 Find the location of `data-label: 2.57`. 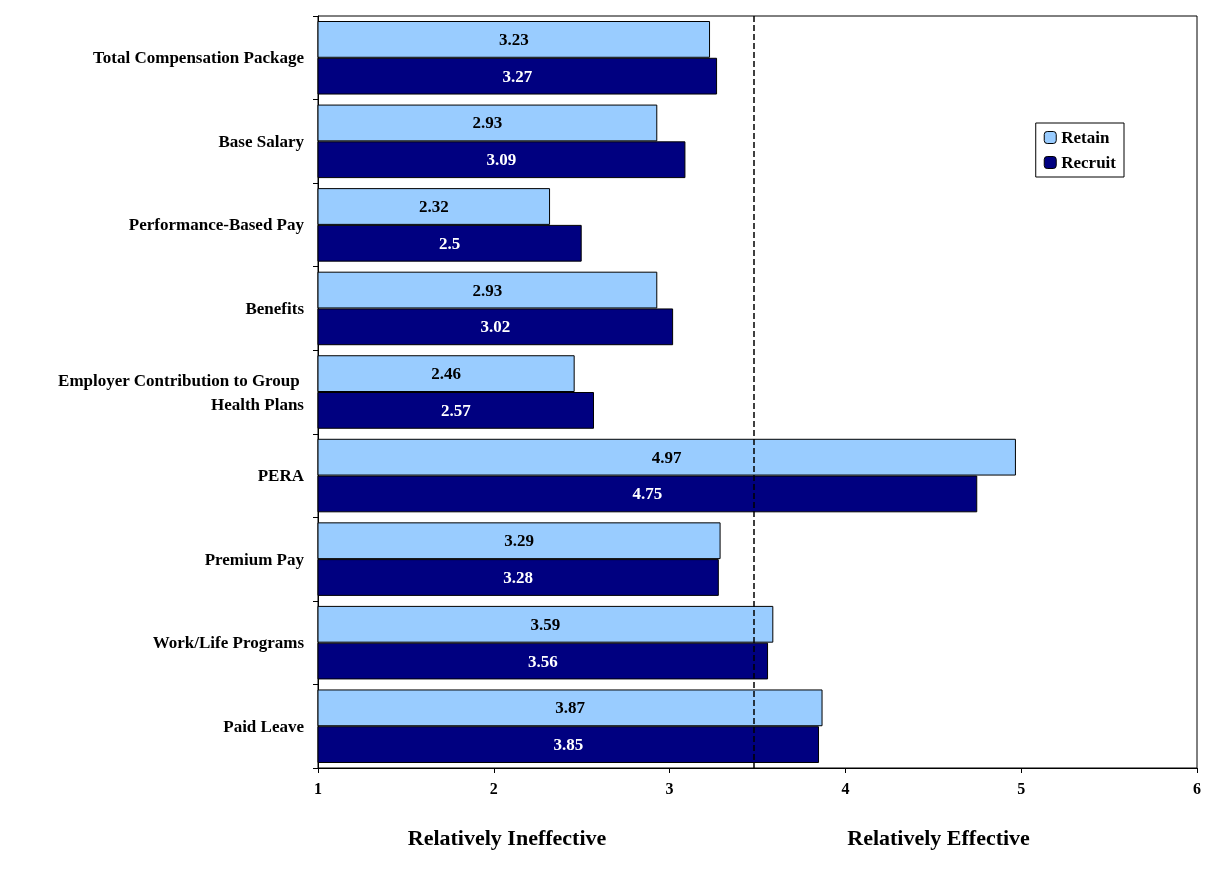

data-label: 2.57 is located at coordinates (456, 410).